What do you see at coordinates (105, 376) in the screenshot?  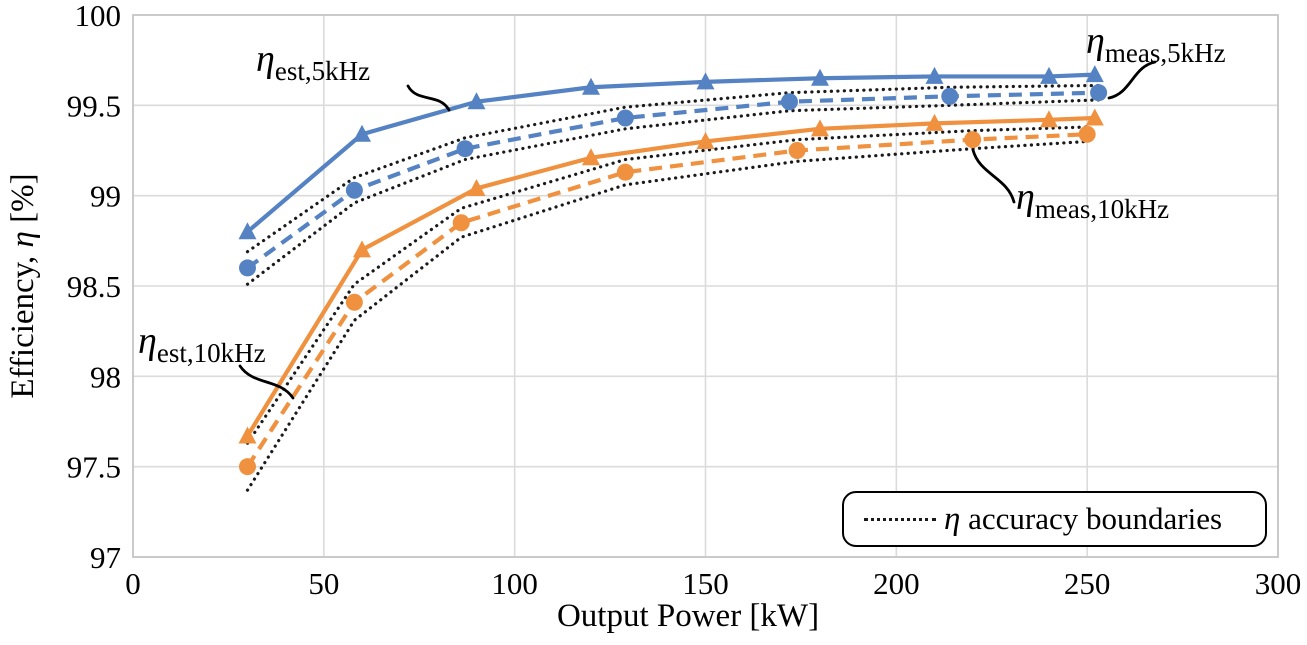 I see `y-tick-label: 98` at bounding box center [105, 376].